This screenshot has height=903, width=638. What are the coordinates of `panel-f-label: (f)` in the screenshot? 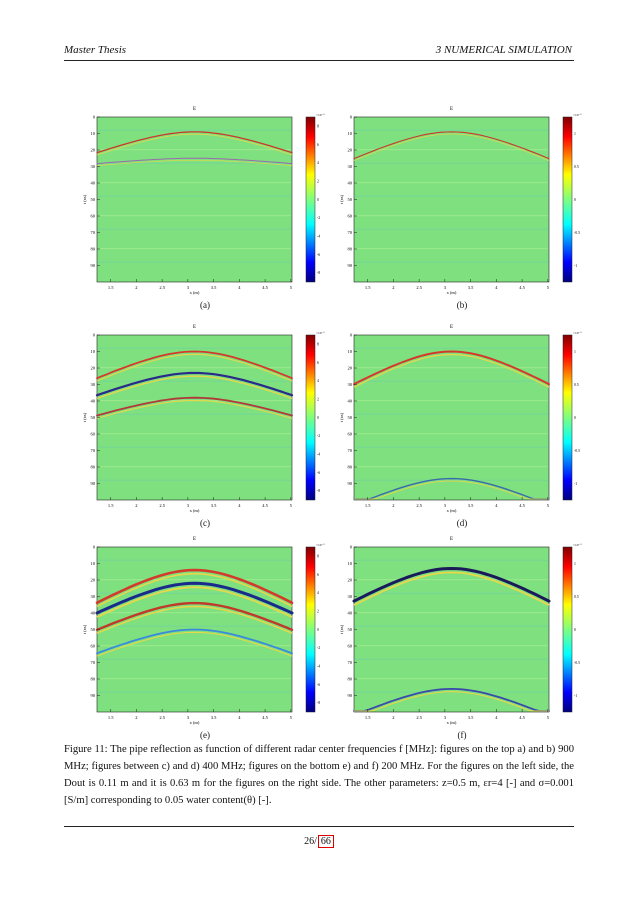 It's located at (462, 735).